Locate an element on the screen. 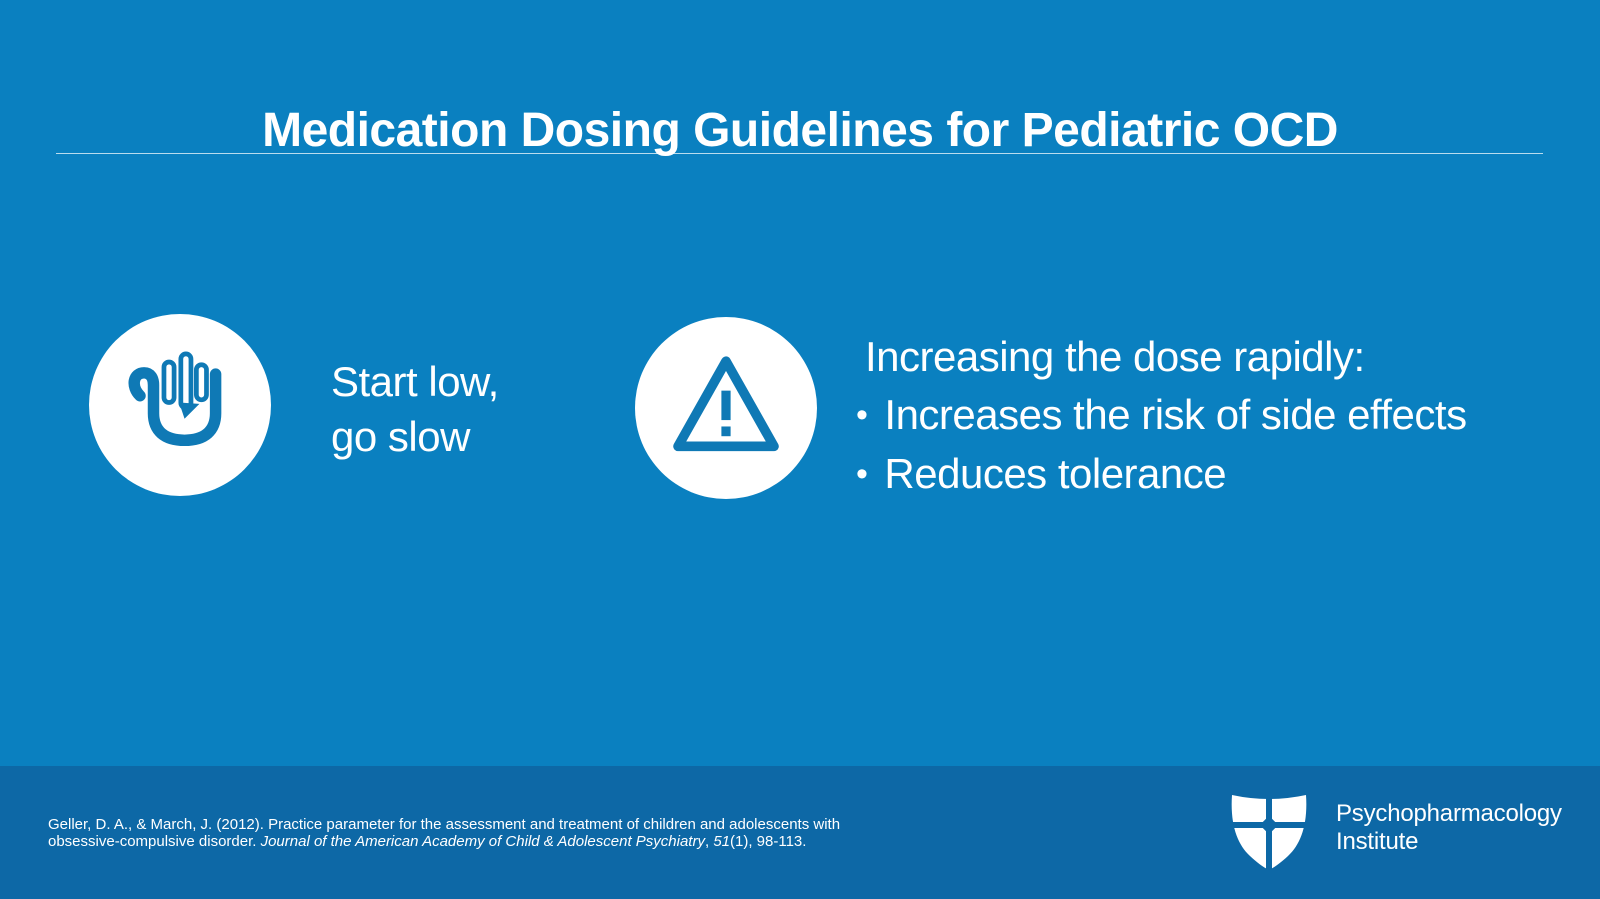 This screenshot has height=899, width=1600. stop-hand-circle is located at coordinates (180, 405).